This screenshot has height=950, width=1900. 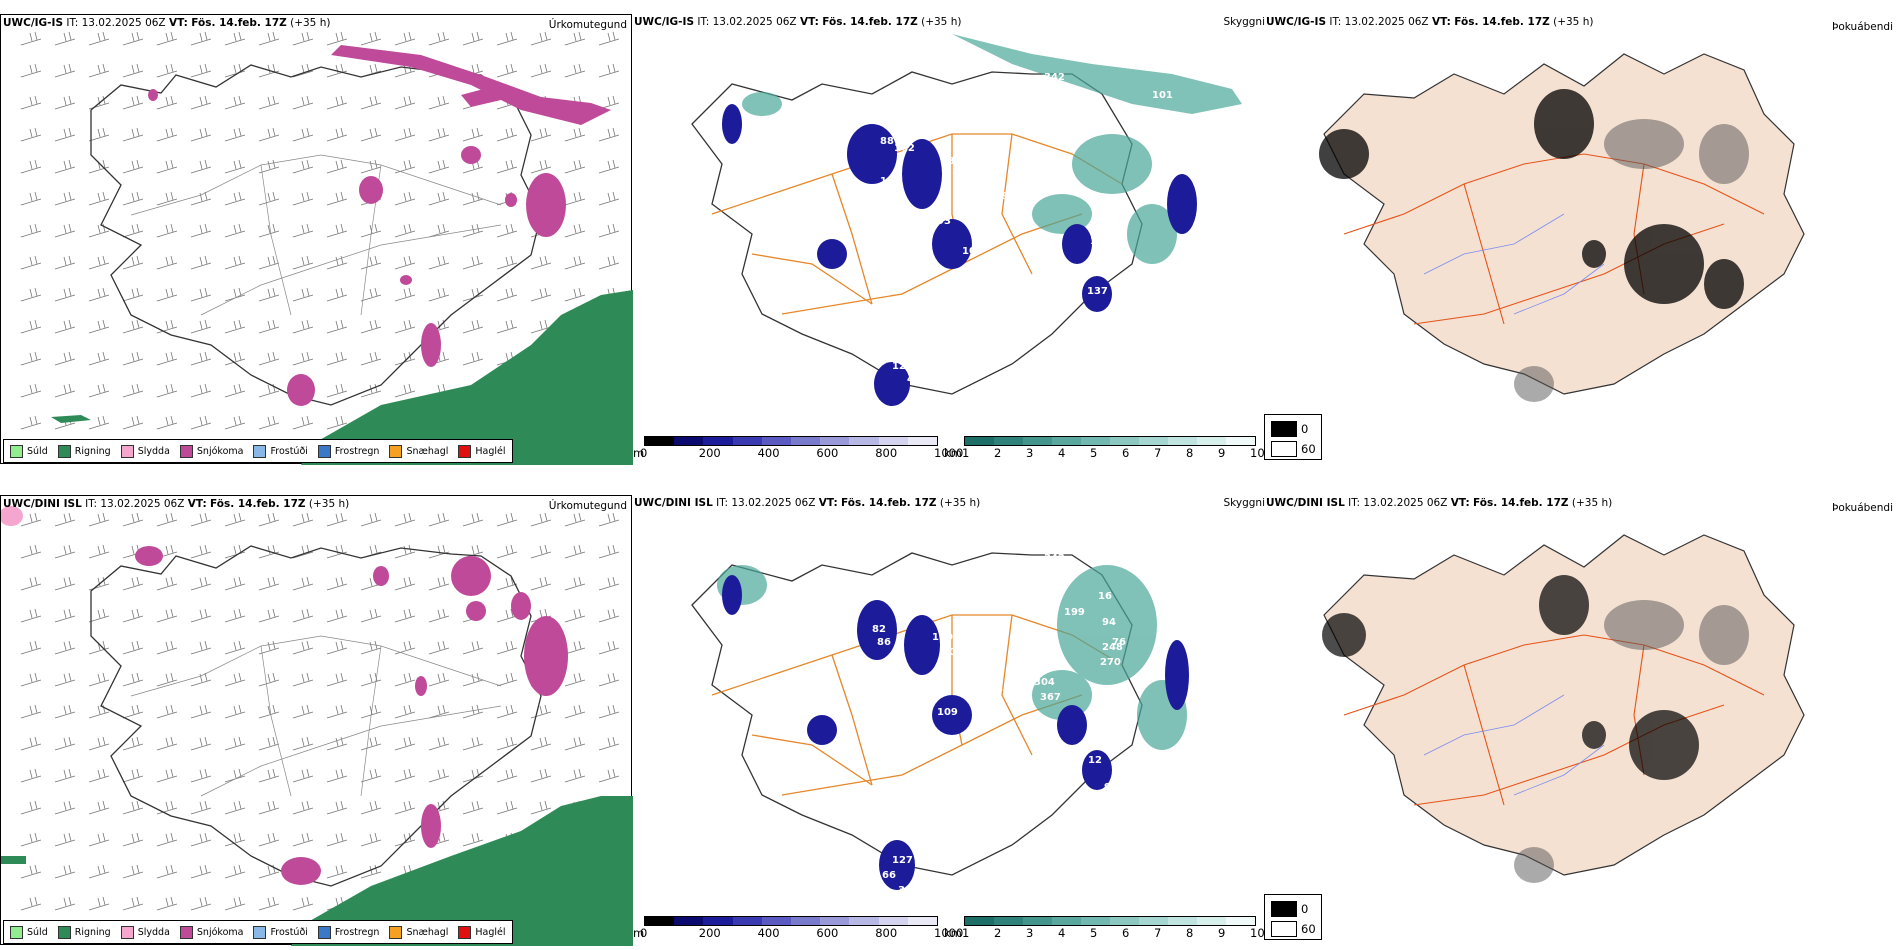 What do you see at coordinates (348, 932) in the screenshot?
I see `legend-item: Frostregn` at bounding box center [348, 932].